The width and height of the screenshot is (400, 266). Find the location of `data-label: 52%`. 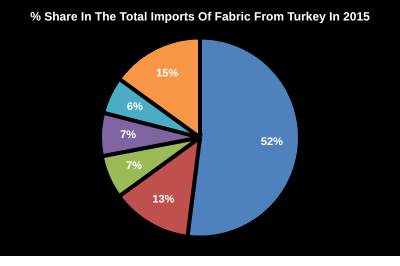

data-label: 52% is located at coordinates (272, 142).